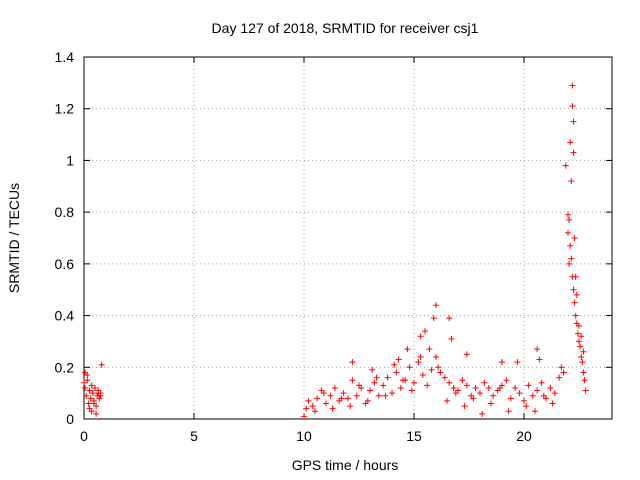  I want to click on x-tick-label: 20, so click(524, 436).